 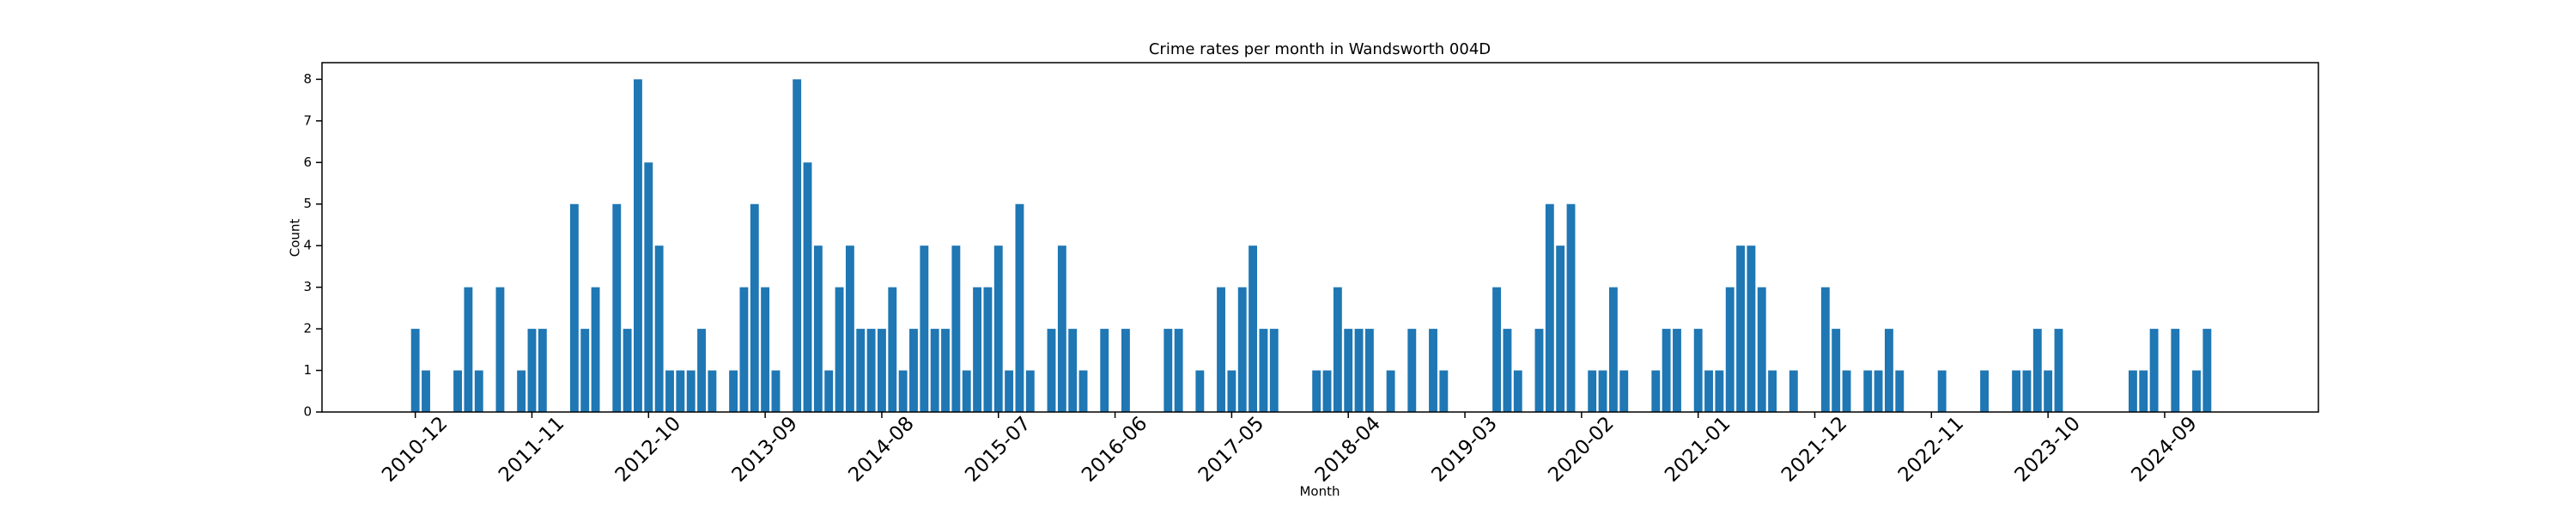 What do you see at coordinates (1319, 492) in the screenshot?
I see `x-axis-label: Month` at bounding box center [1319, 492].